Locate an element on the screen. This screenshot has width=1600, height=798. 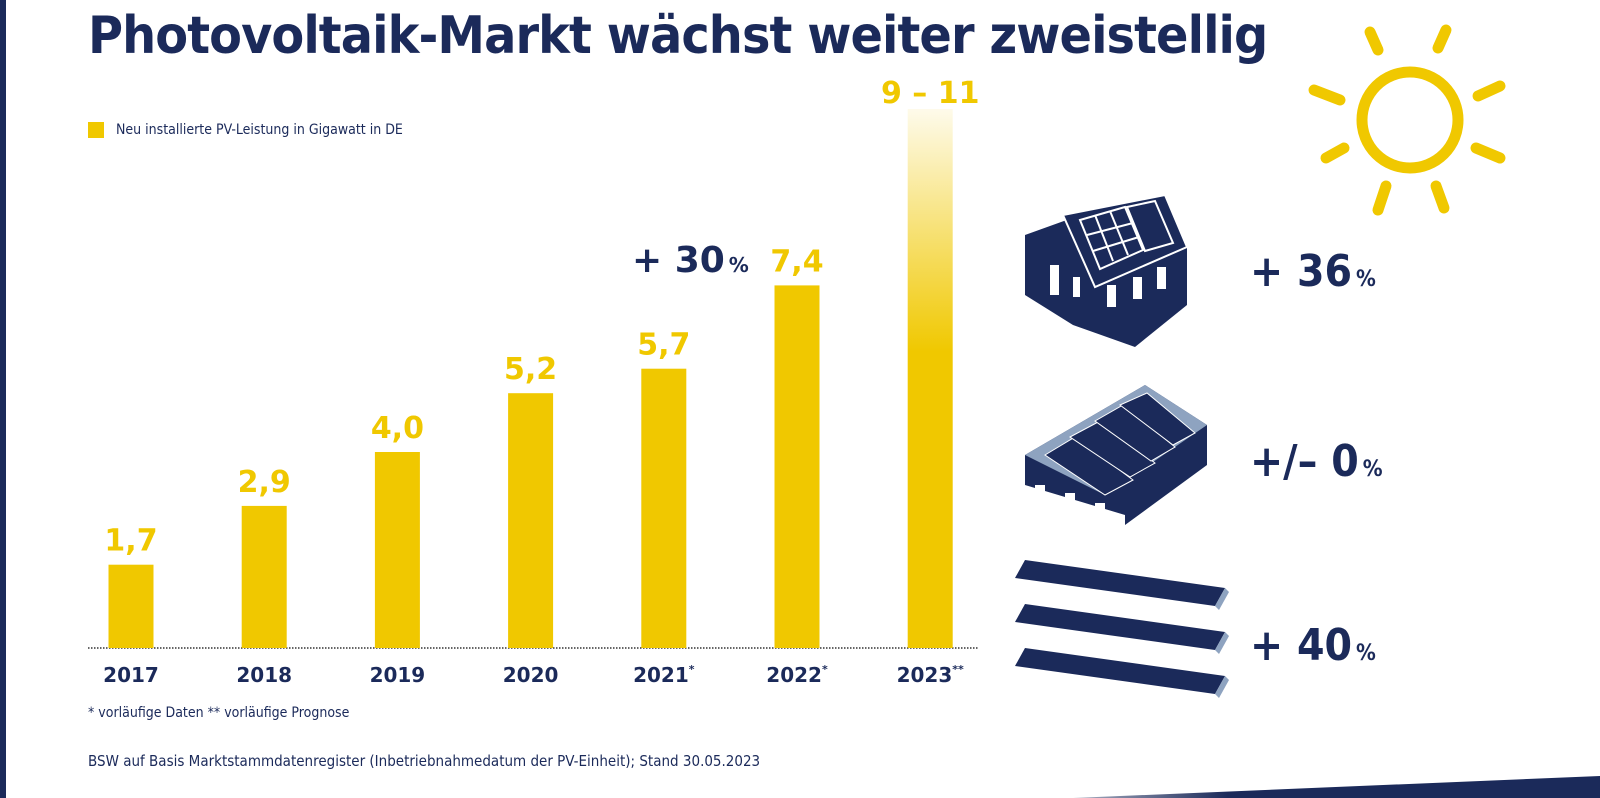
tick-label-2020: 2020 is located at coordinates (531, 675).